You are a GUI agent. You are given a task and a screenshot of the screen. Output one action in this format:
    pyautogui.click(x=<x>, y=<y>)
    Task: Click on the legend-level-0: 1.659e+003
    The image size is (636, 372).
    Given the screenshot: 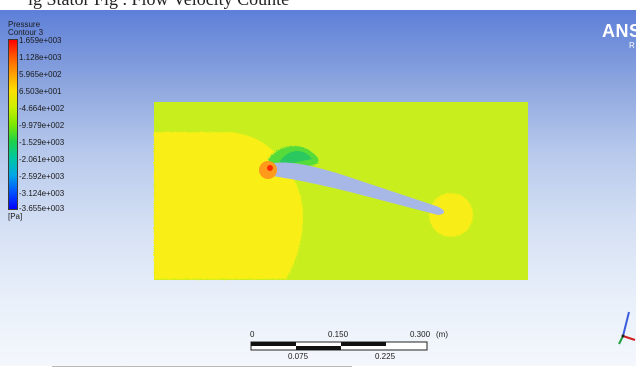 What is the action you would take?
    pyautogui.click(x=40, y=40)
    